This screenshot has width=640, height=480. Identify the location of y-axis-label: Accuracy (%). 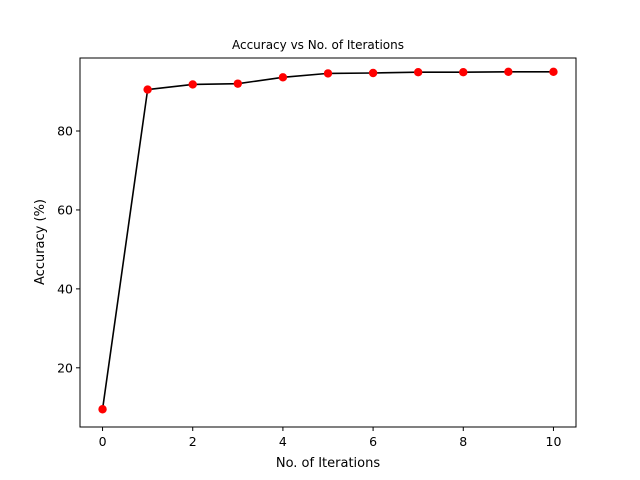
(40, 242).